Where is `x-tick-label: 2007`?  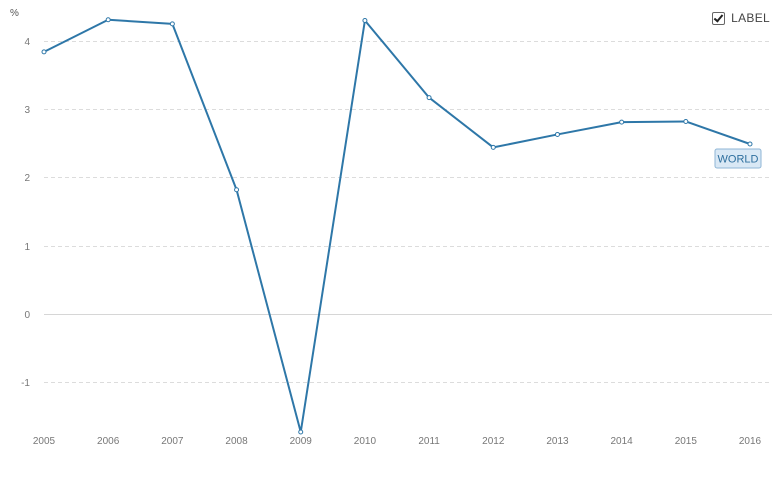
x-tick-label: 2007 is located at coordinates (172, 441).